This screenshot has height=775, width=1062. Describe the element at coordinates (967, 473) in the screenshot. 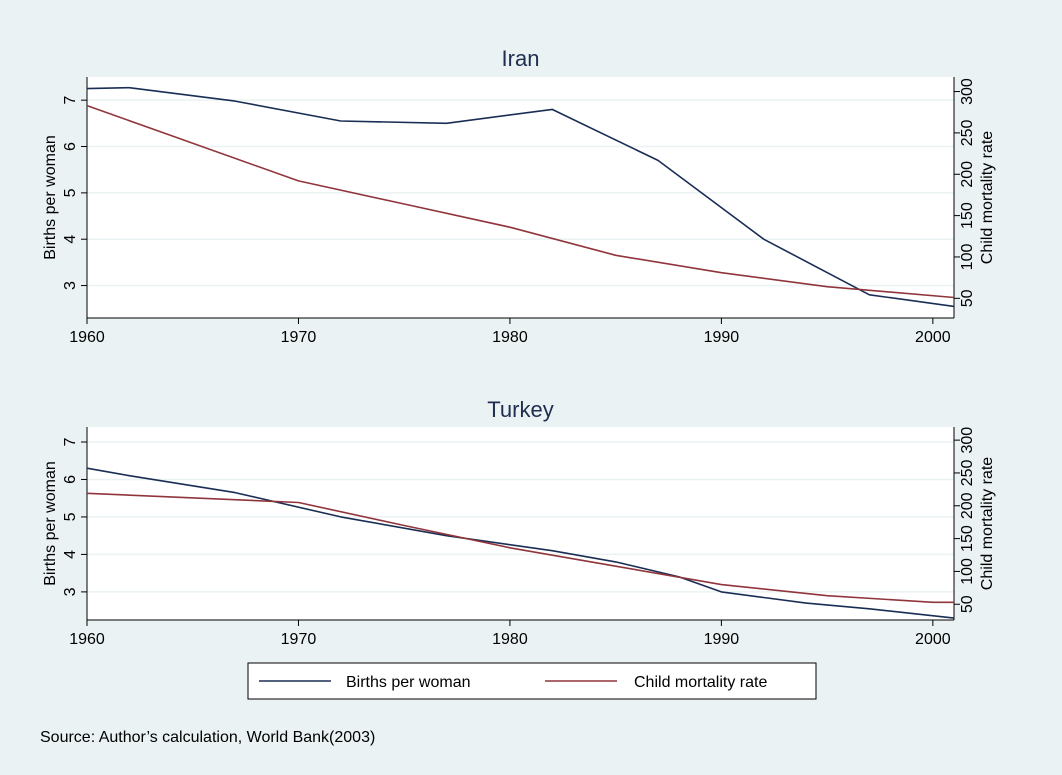

I see `y2-tick-label-turkey-250: 250` at that location.